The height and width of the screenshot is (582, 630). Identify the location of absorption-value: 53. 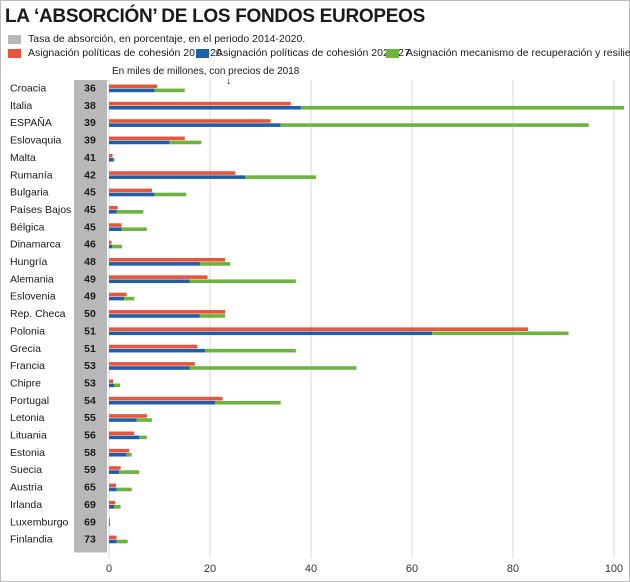
(90, 383).